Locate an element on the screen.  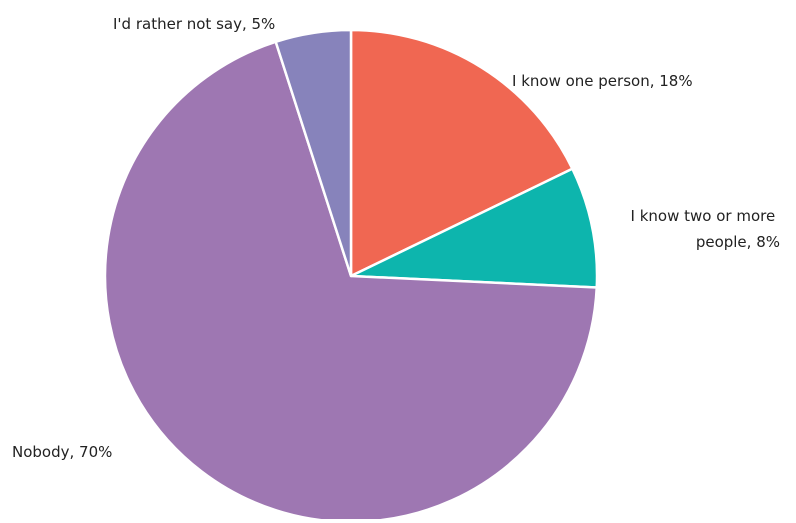
slice-label-nobody: Nobody, 70% is located at coordinates (62, 452).